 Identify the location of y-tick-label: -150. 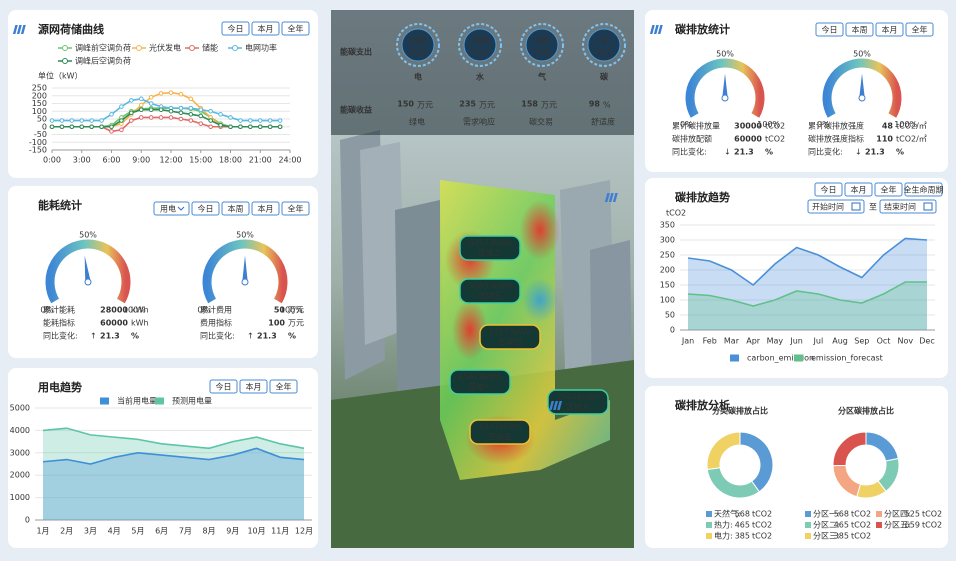
(38, 150).